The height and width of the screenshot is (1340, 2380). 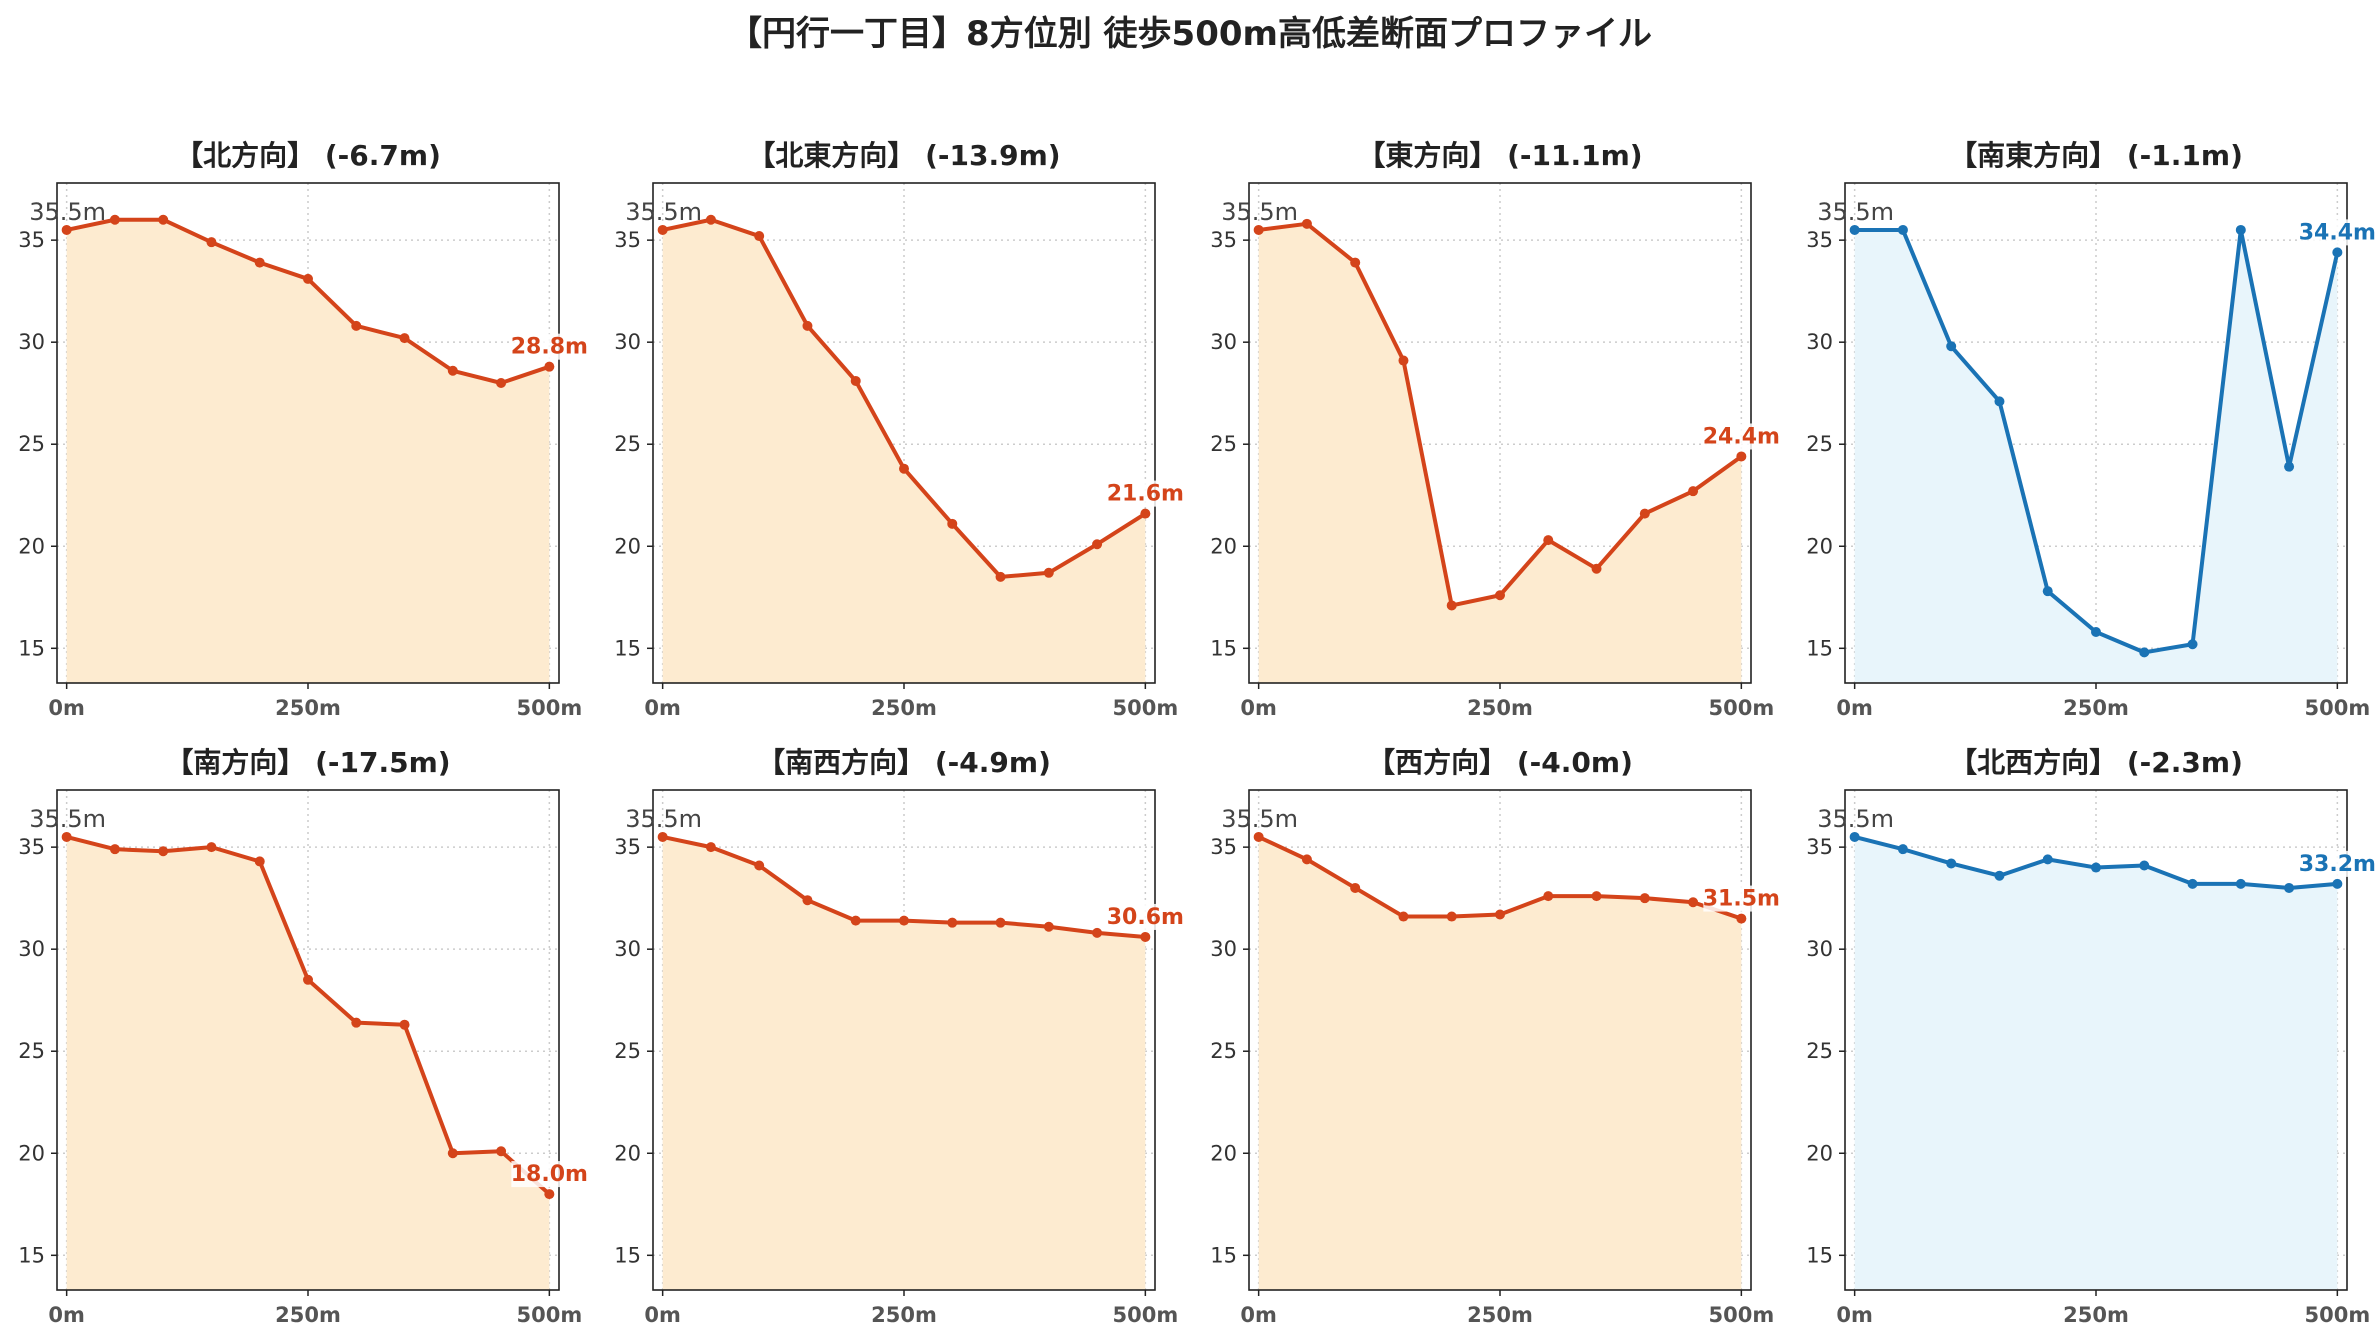 I want to click on end-elevation-label: 34.4m, so click(x=2337, y=232).